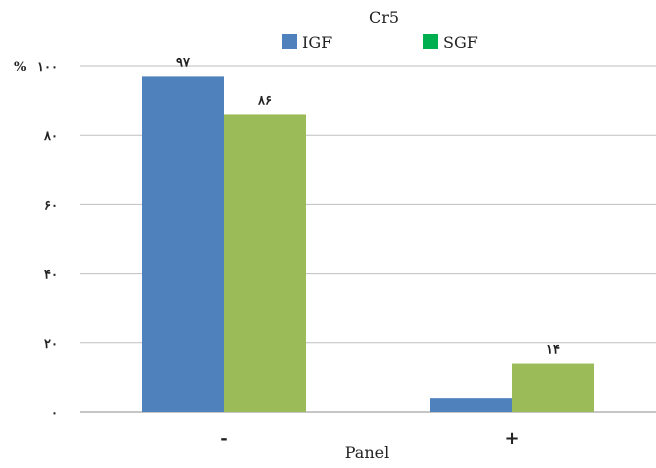 The height and width of the screenshot is (468, 656). What do you see at coordinates (54, 413) in the screenshot?
I see `y-tick-label: ۰` at bounding box center [54, 413].